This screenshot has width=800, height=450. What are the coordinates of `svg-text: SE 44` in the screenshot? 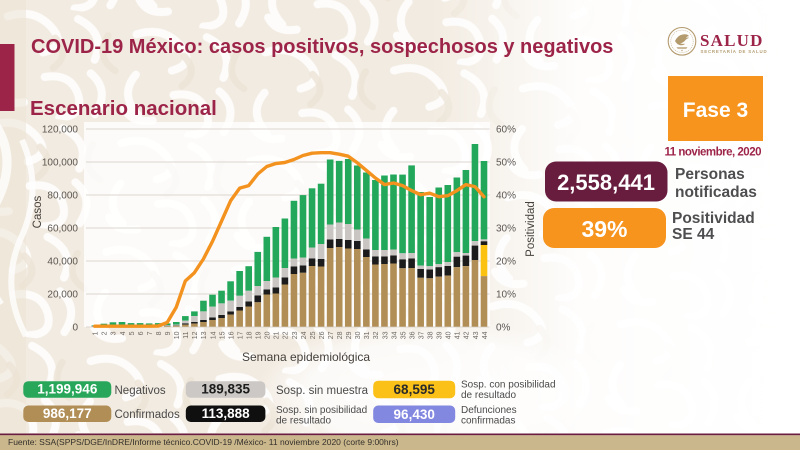 It's located at (693, 234).